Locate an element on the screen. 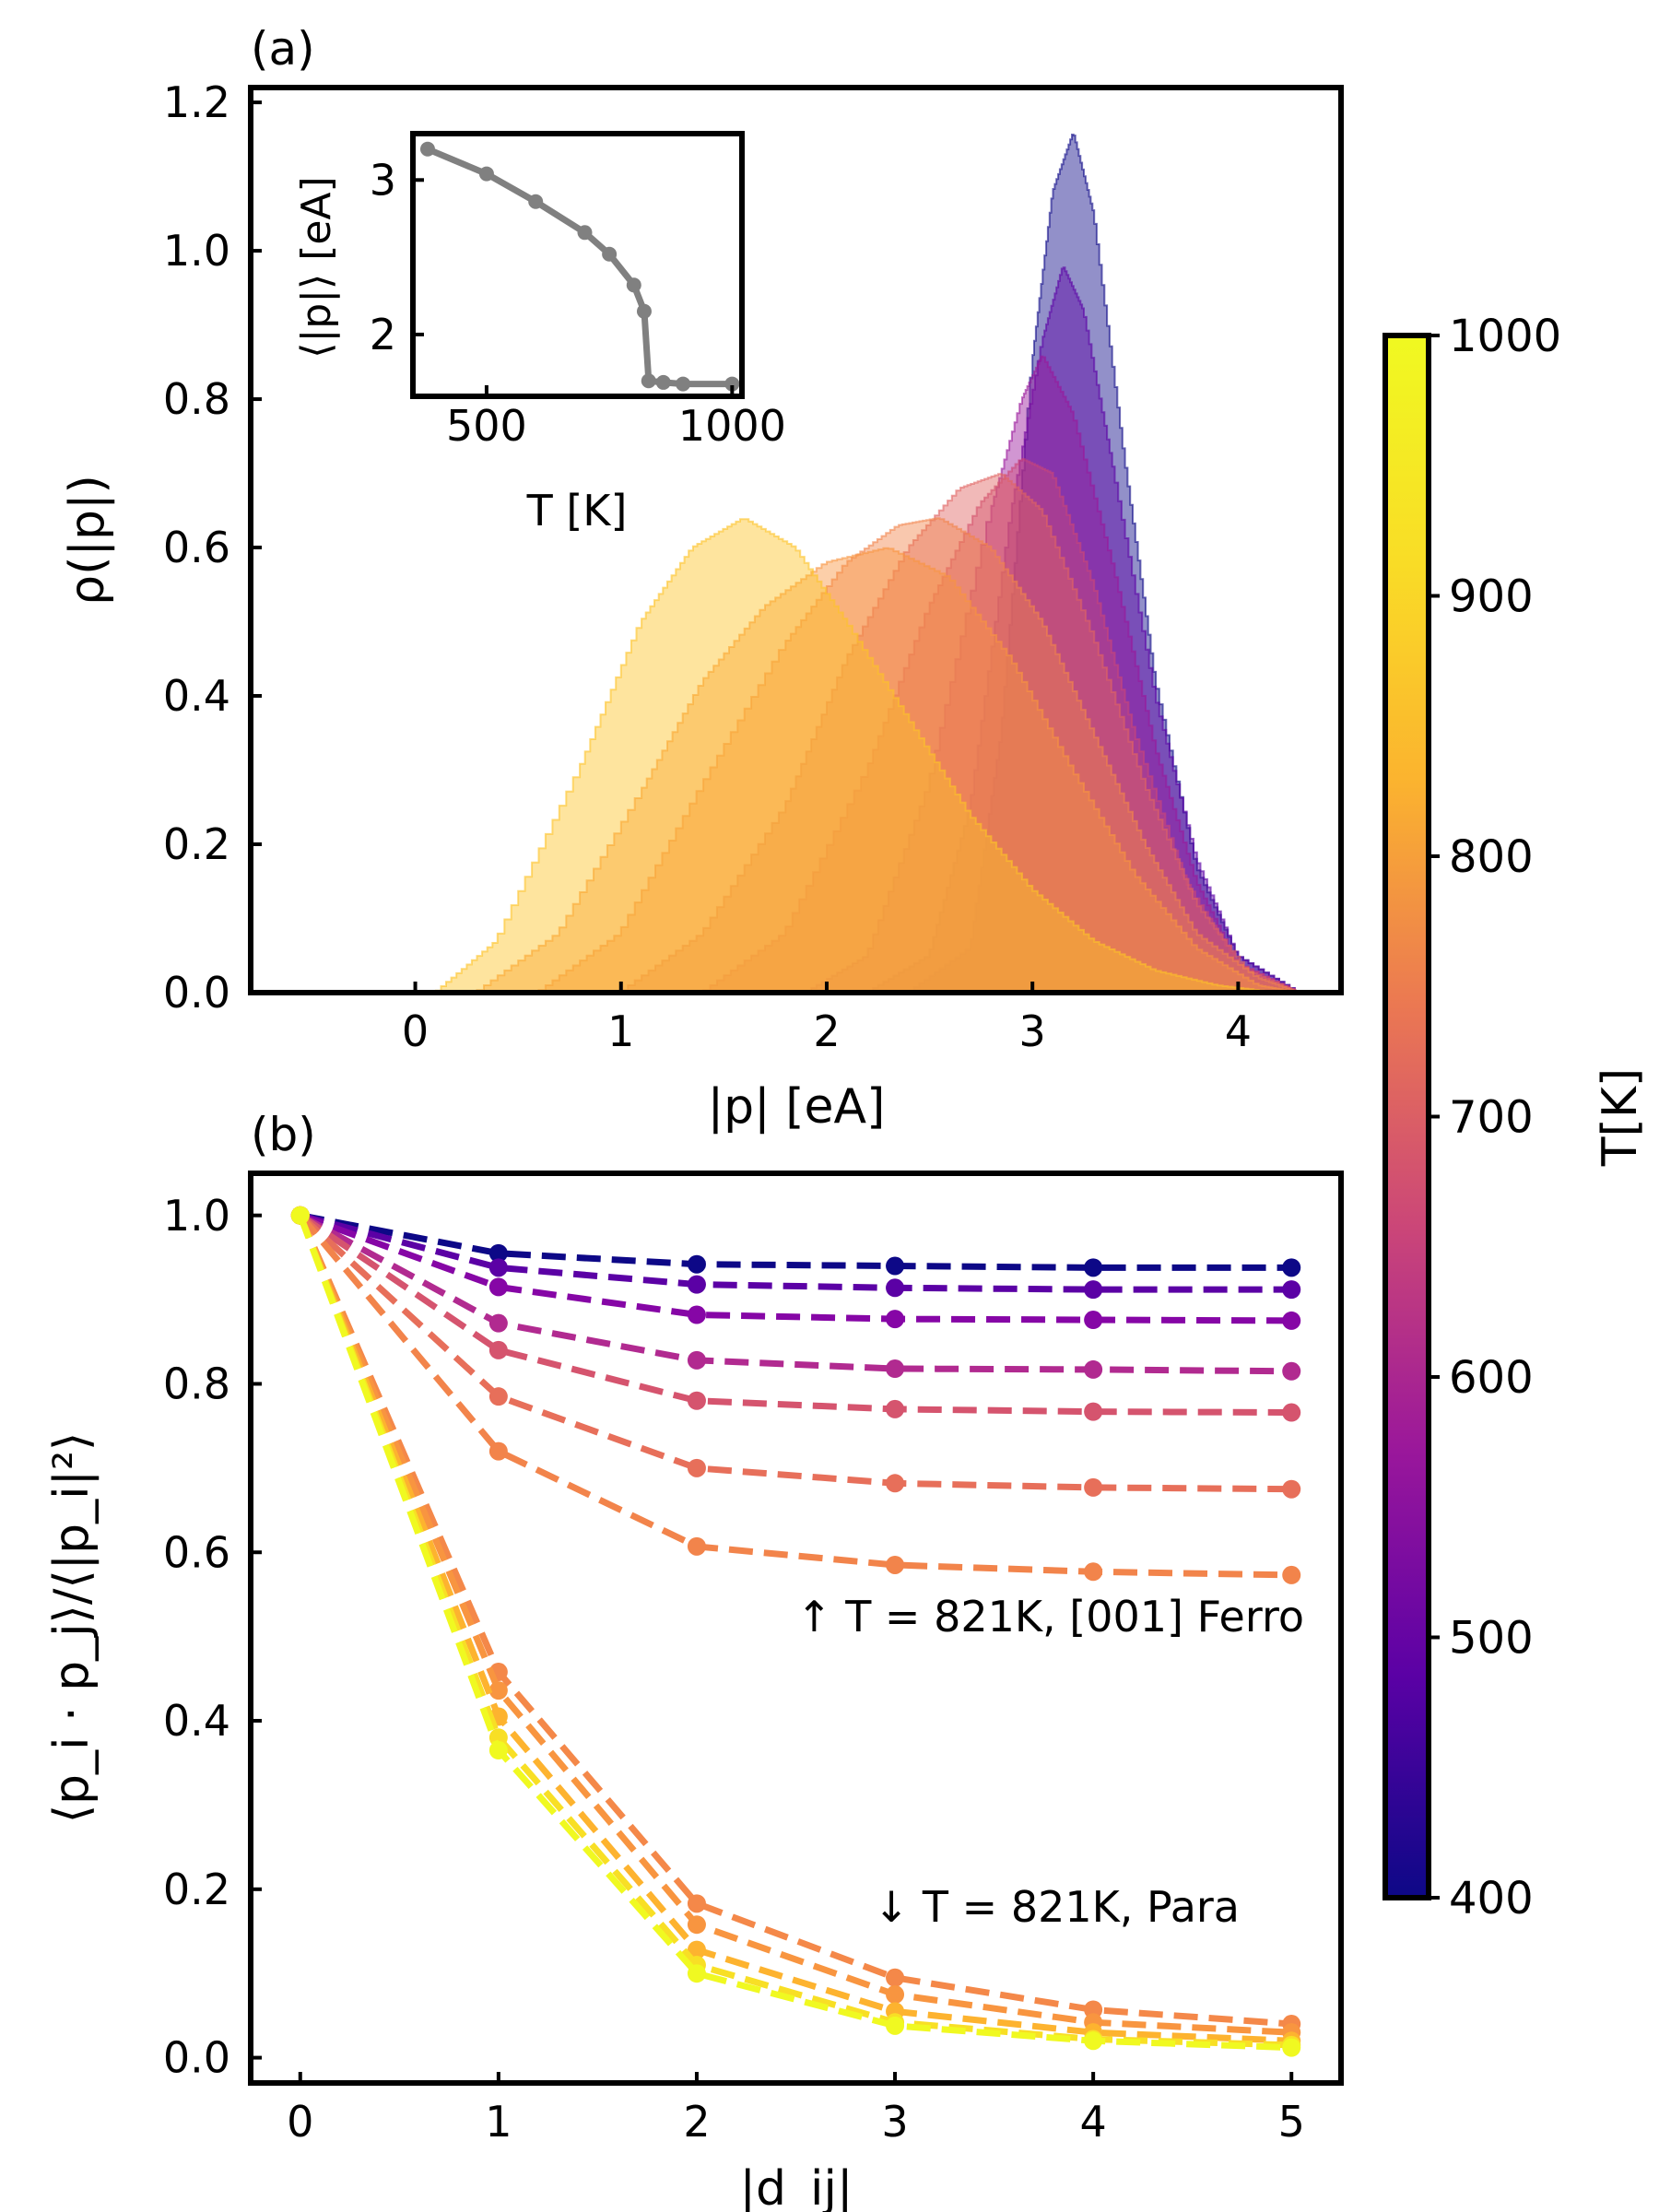 The image size is (1659, 2212). panel-b-xtick-label: 2 is located at coordinates (696, 2122).